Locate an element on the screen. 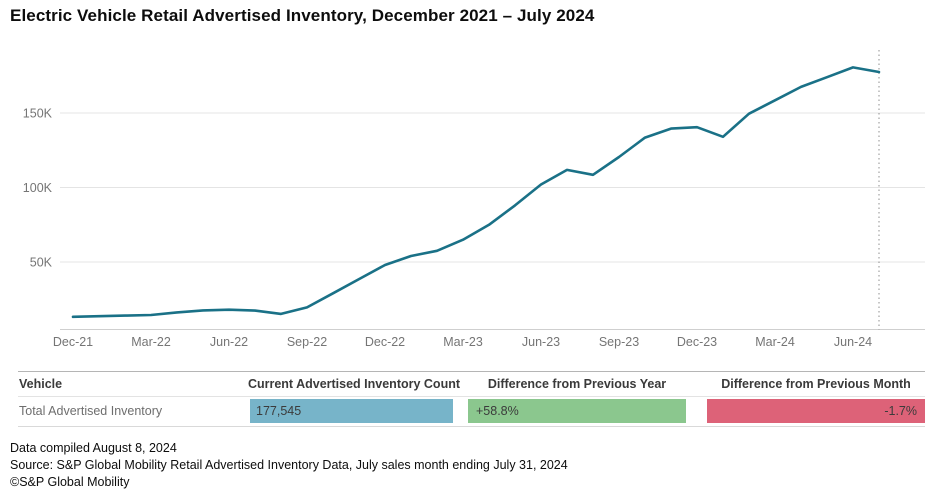 The image size is (928, 500). x-axis-tick-label: Jun-24 is located at coordinates (853, 342).